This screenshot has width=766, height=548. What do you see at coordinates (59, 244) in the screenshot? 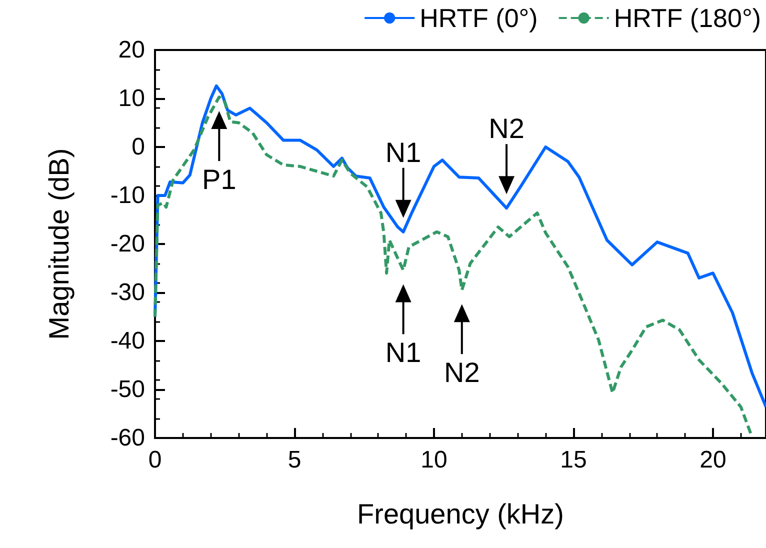
I see `y-axis-title: Magnitude (dB)` at bounding box center [59, 244].